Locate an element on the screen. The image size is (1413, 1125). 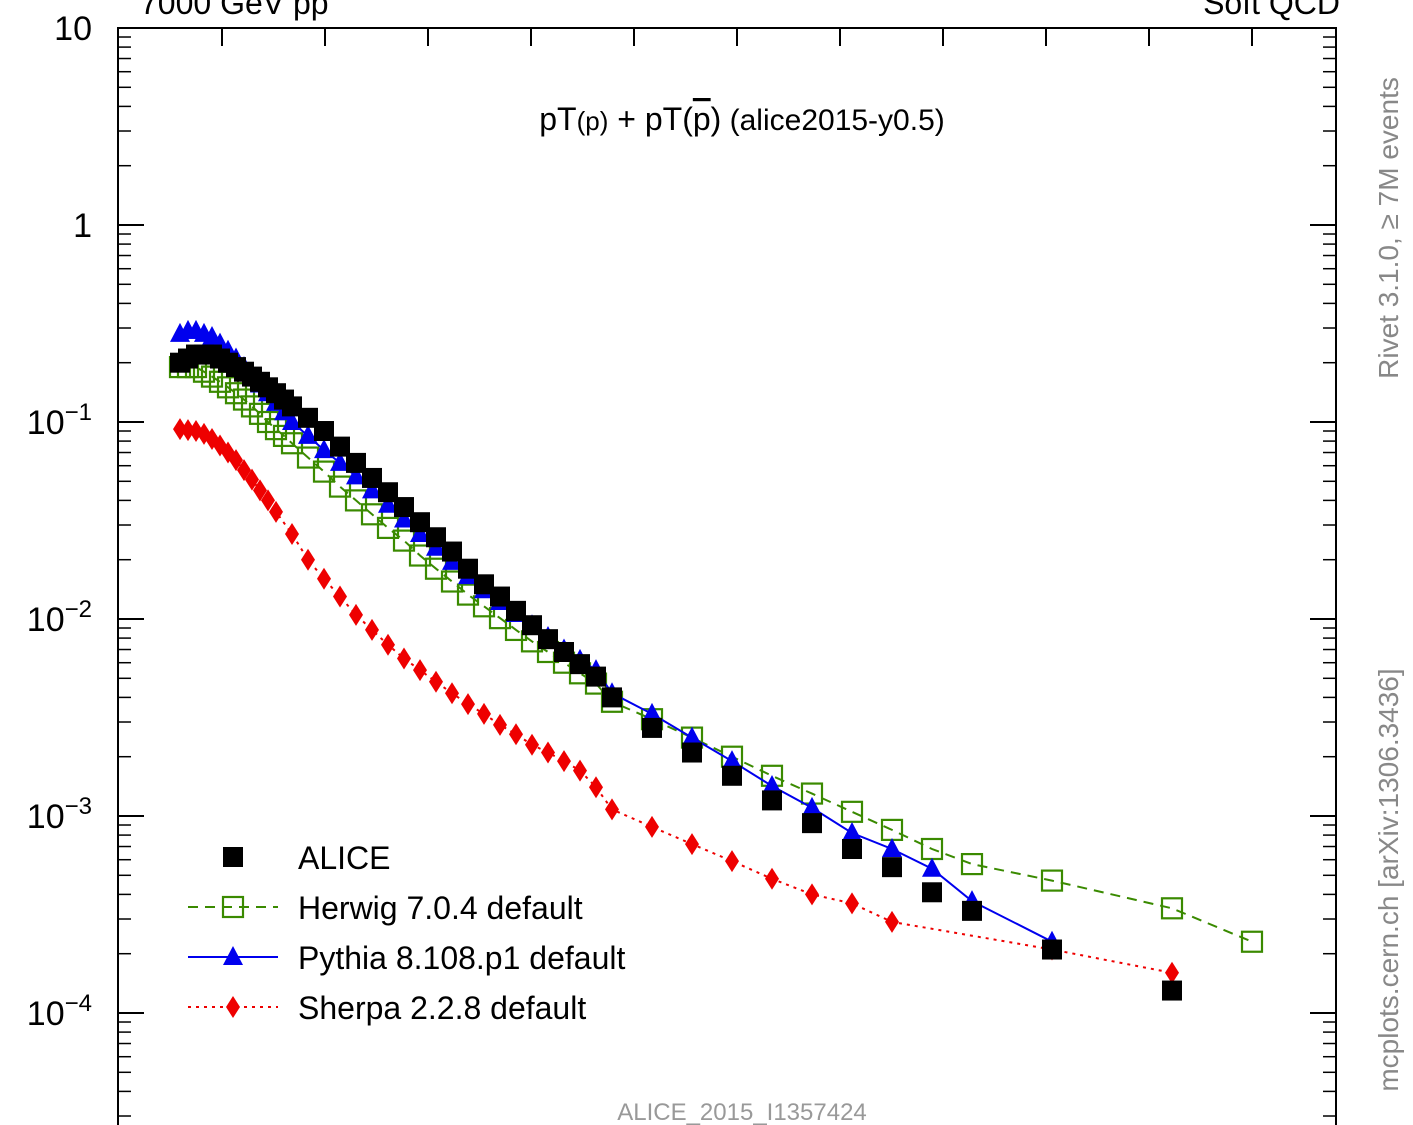
legend-item: Herwig 7.0.4 default is located at coordinates (385, 908).